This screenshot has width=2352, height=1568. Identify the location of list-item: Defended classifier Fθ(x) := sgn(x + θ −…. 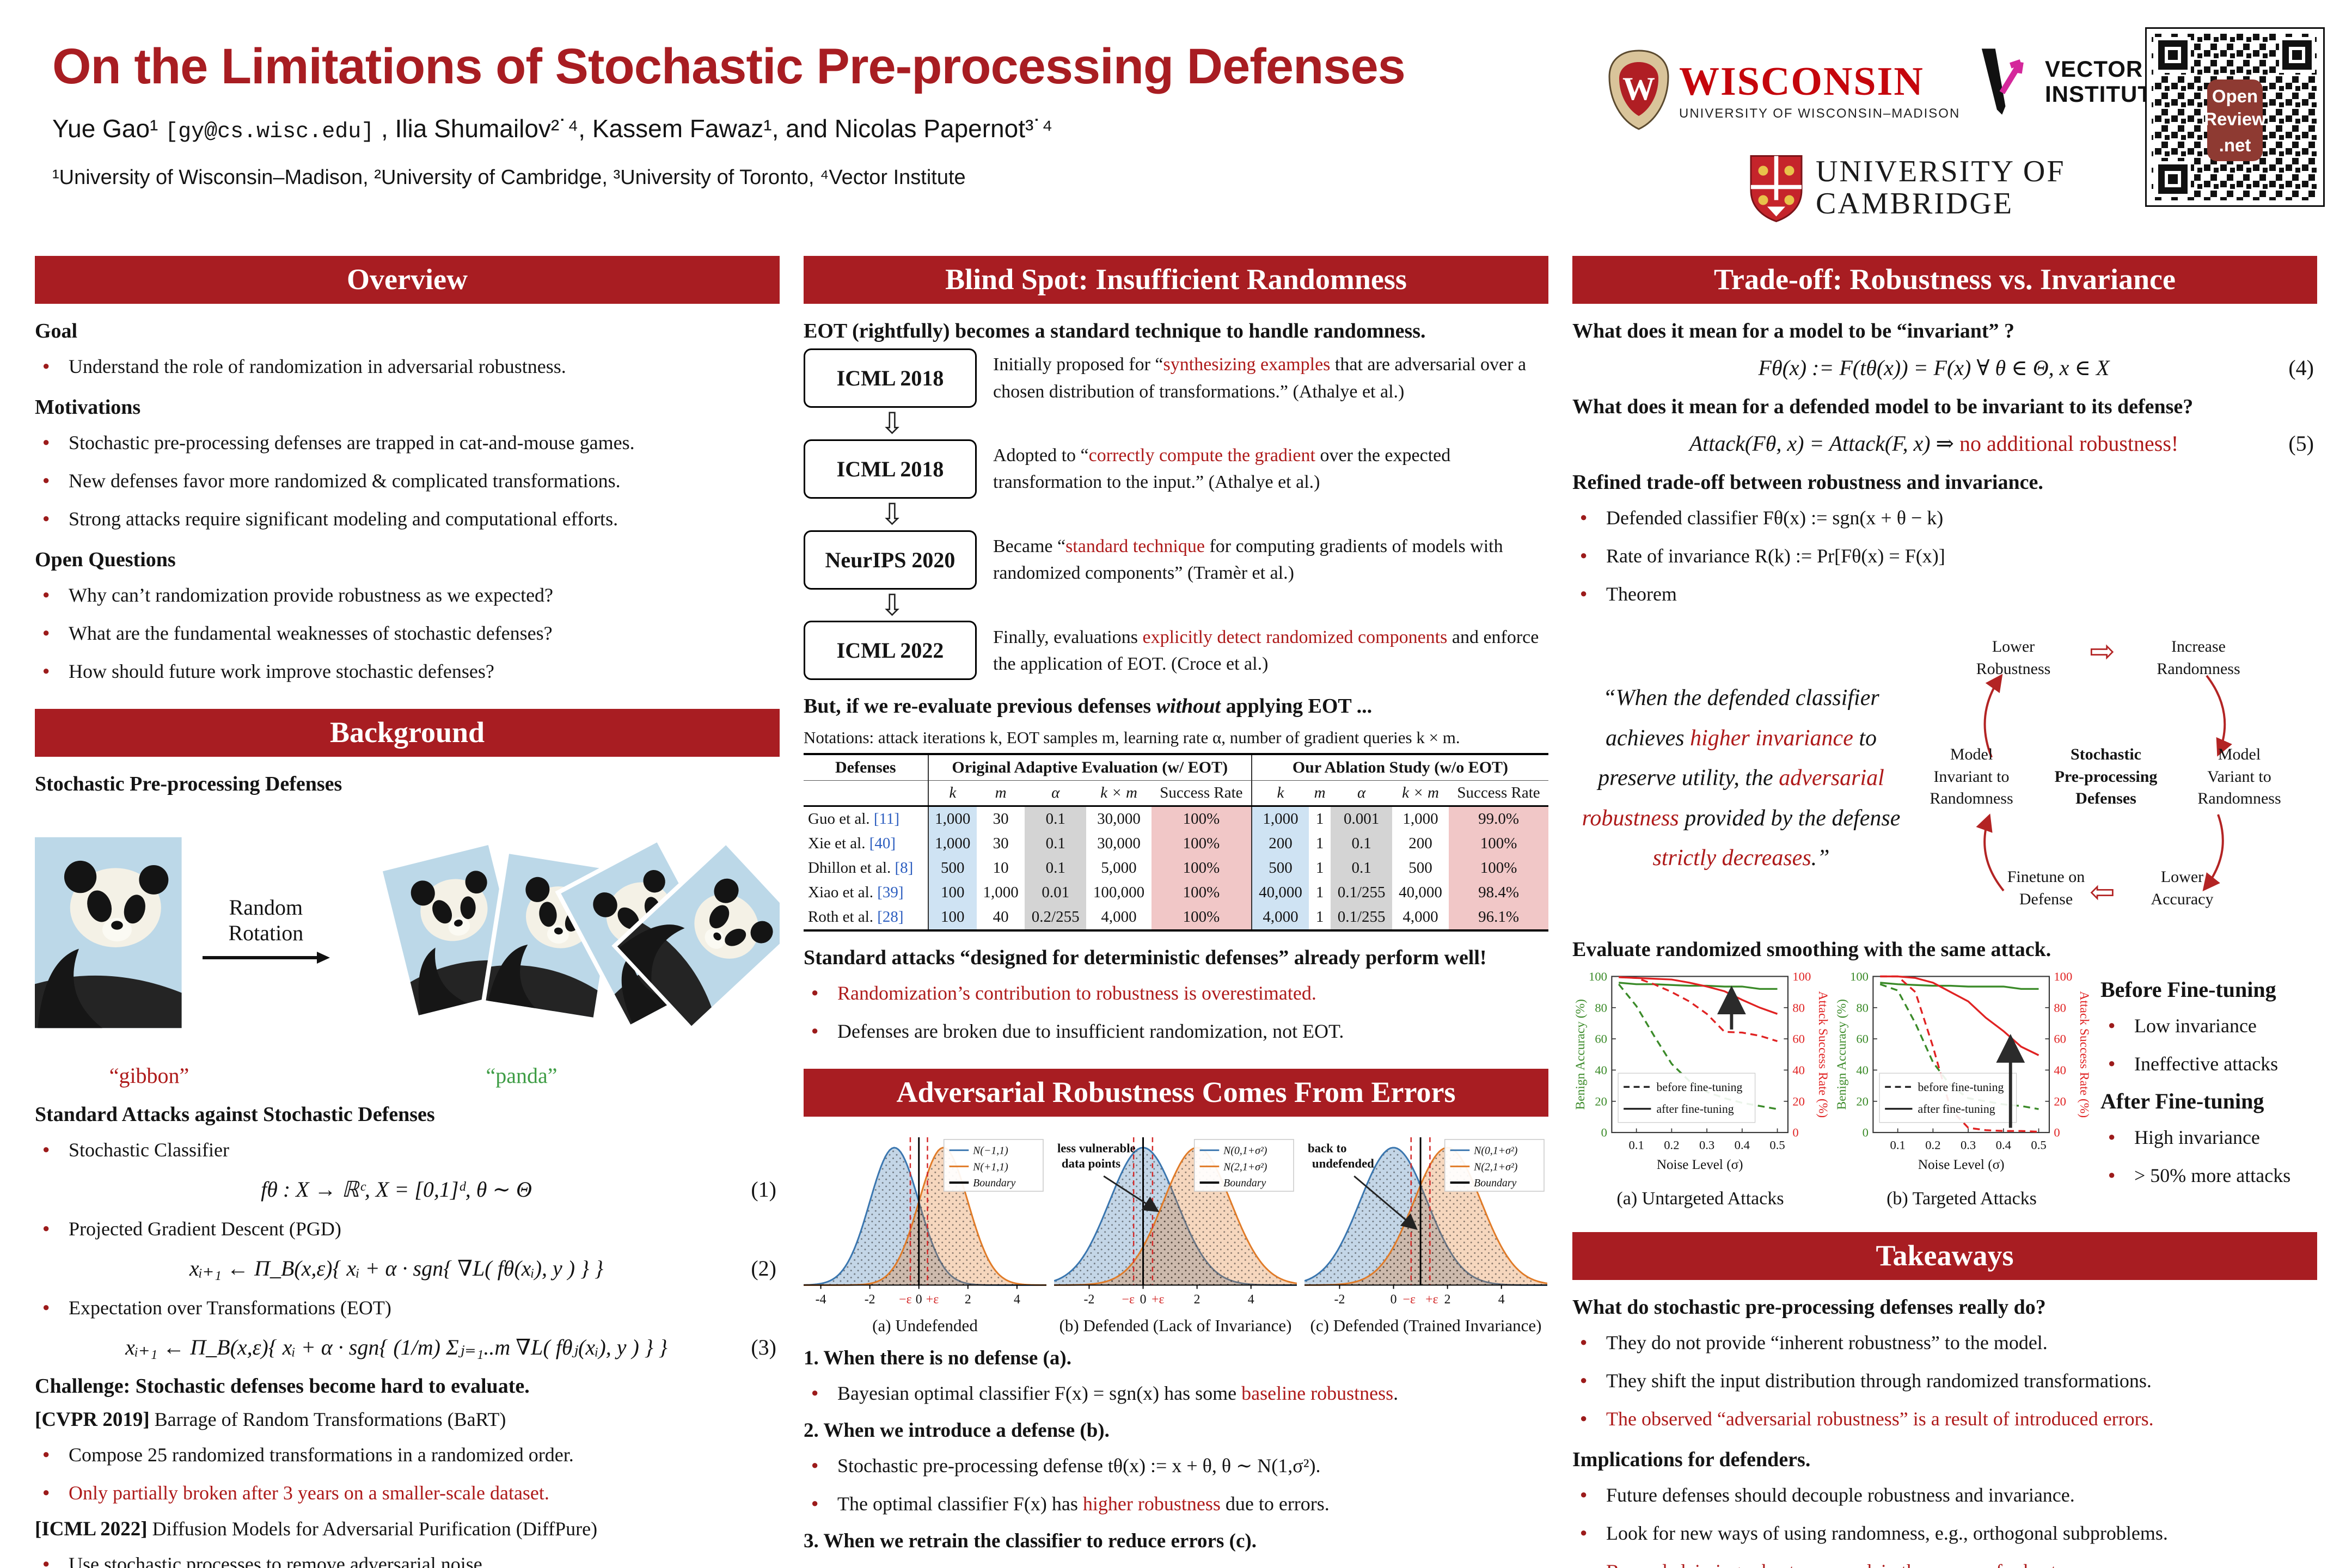
(1948, 517).